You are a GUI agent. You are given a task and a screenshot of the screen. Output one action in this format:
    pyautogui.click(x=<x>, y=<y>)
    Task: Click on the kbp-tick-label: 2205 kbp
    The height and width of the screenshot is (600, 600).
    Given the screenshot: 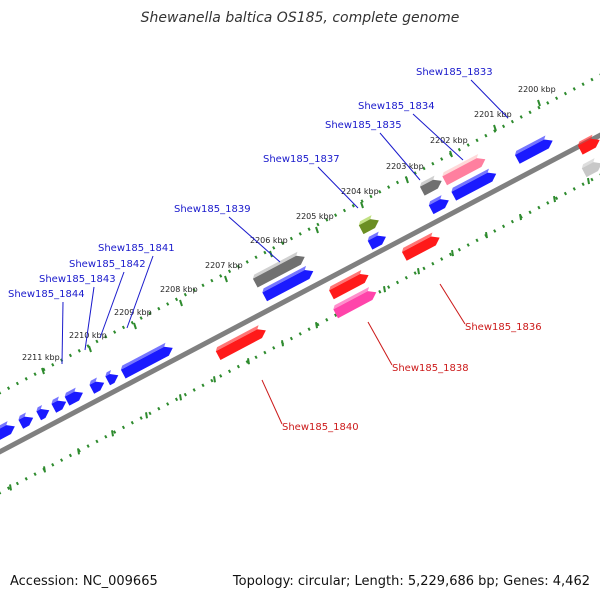 What is the action you would take?
    pyautogui.click(x=315, y=216)
    